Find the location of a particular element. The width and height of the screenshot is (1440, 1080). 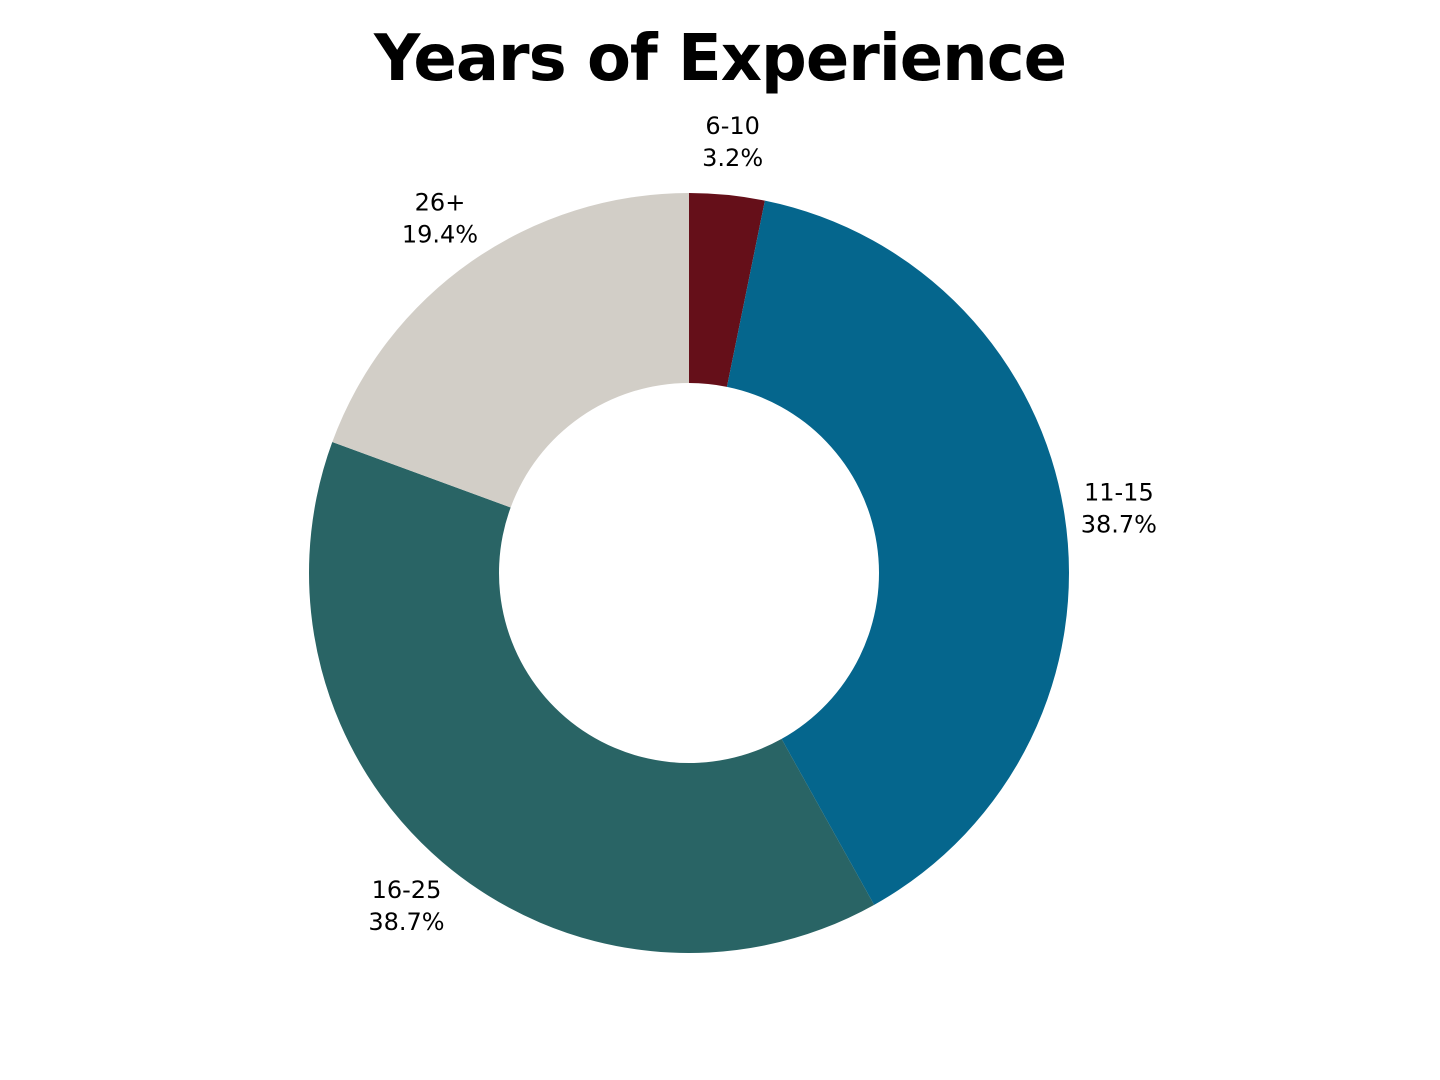

slice-category-label: 26+ is located at coordinates (440, 202).